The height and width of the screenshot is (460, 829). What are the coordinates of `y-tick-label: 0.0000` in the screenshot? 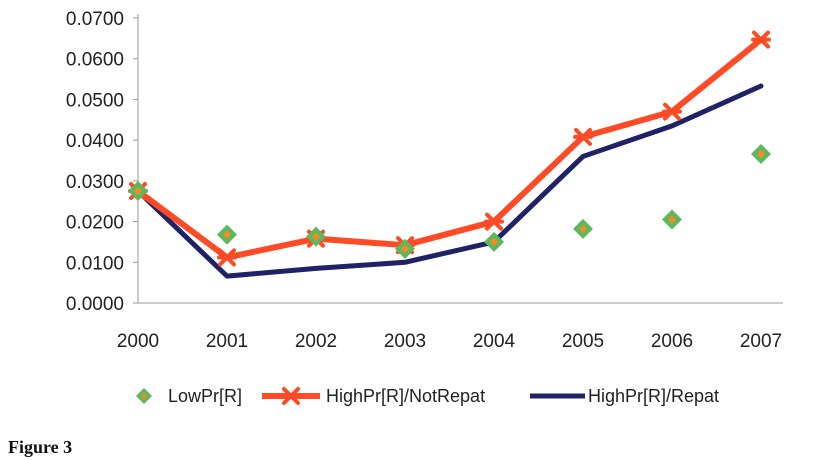 It's located at (95, 304).